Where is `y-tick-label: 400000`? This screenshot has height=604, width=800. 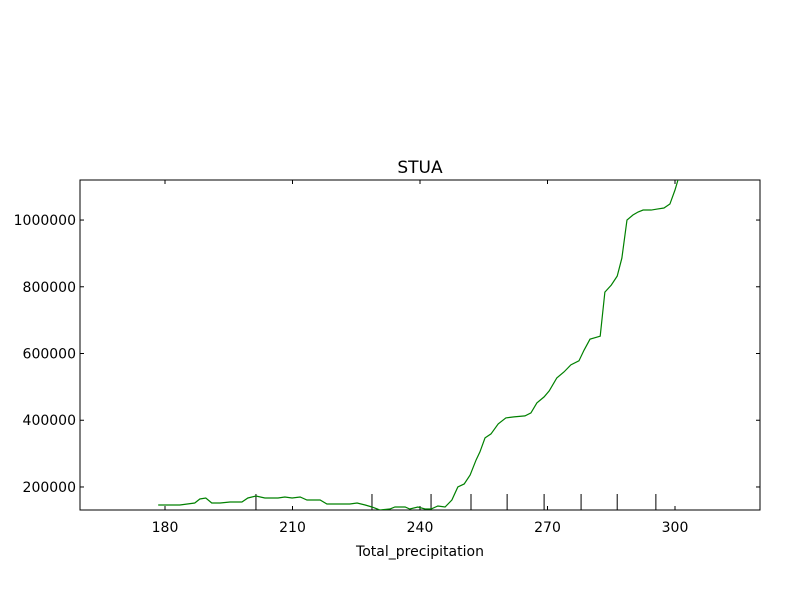 y-tick-label: 400000 is located at coordinates (49, 421).